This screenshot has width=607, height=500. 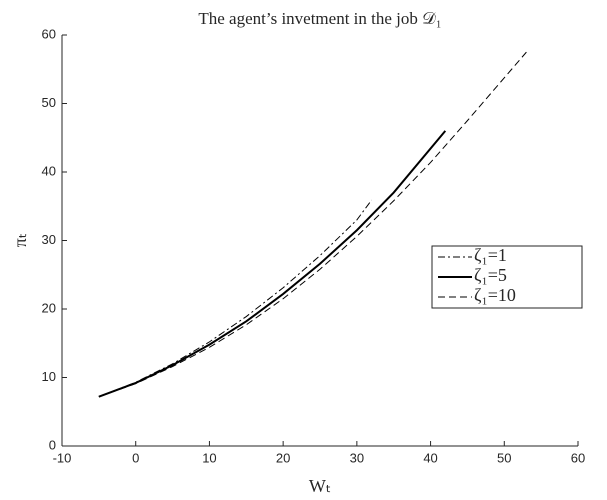 I want to click on x-tick-label: -10, so click(x=62, y=457).